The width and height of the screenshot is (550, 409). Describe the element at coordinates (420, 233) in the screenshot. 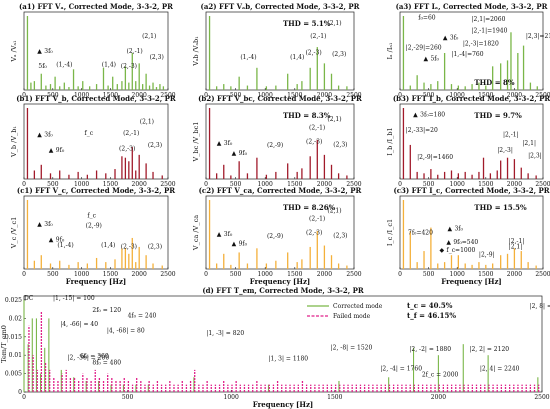

I see `annotation-c3-0: 7f₀=420` at that location.